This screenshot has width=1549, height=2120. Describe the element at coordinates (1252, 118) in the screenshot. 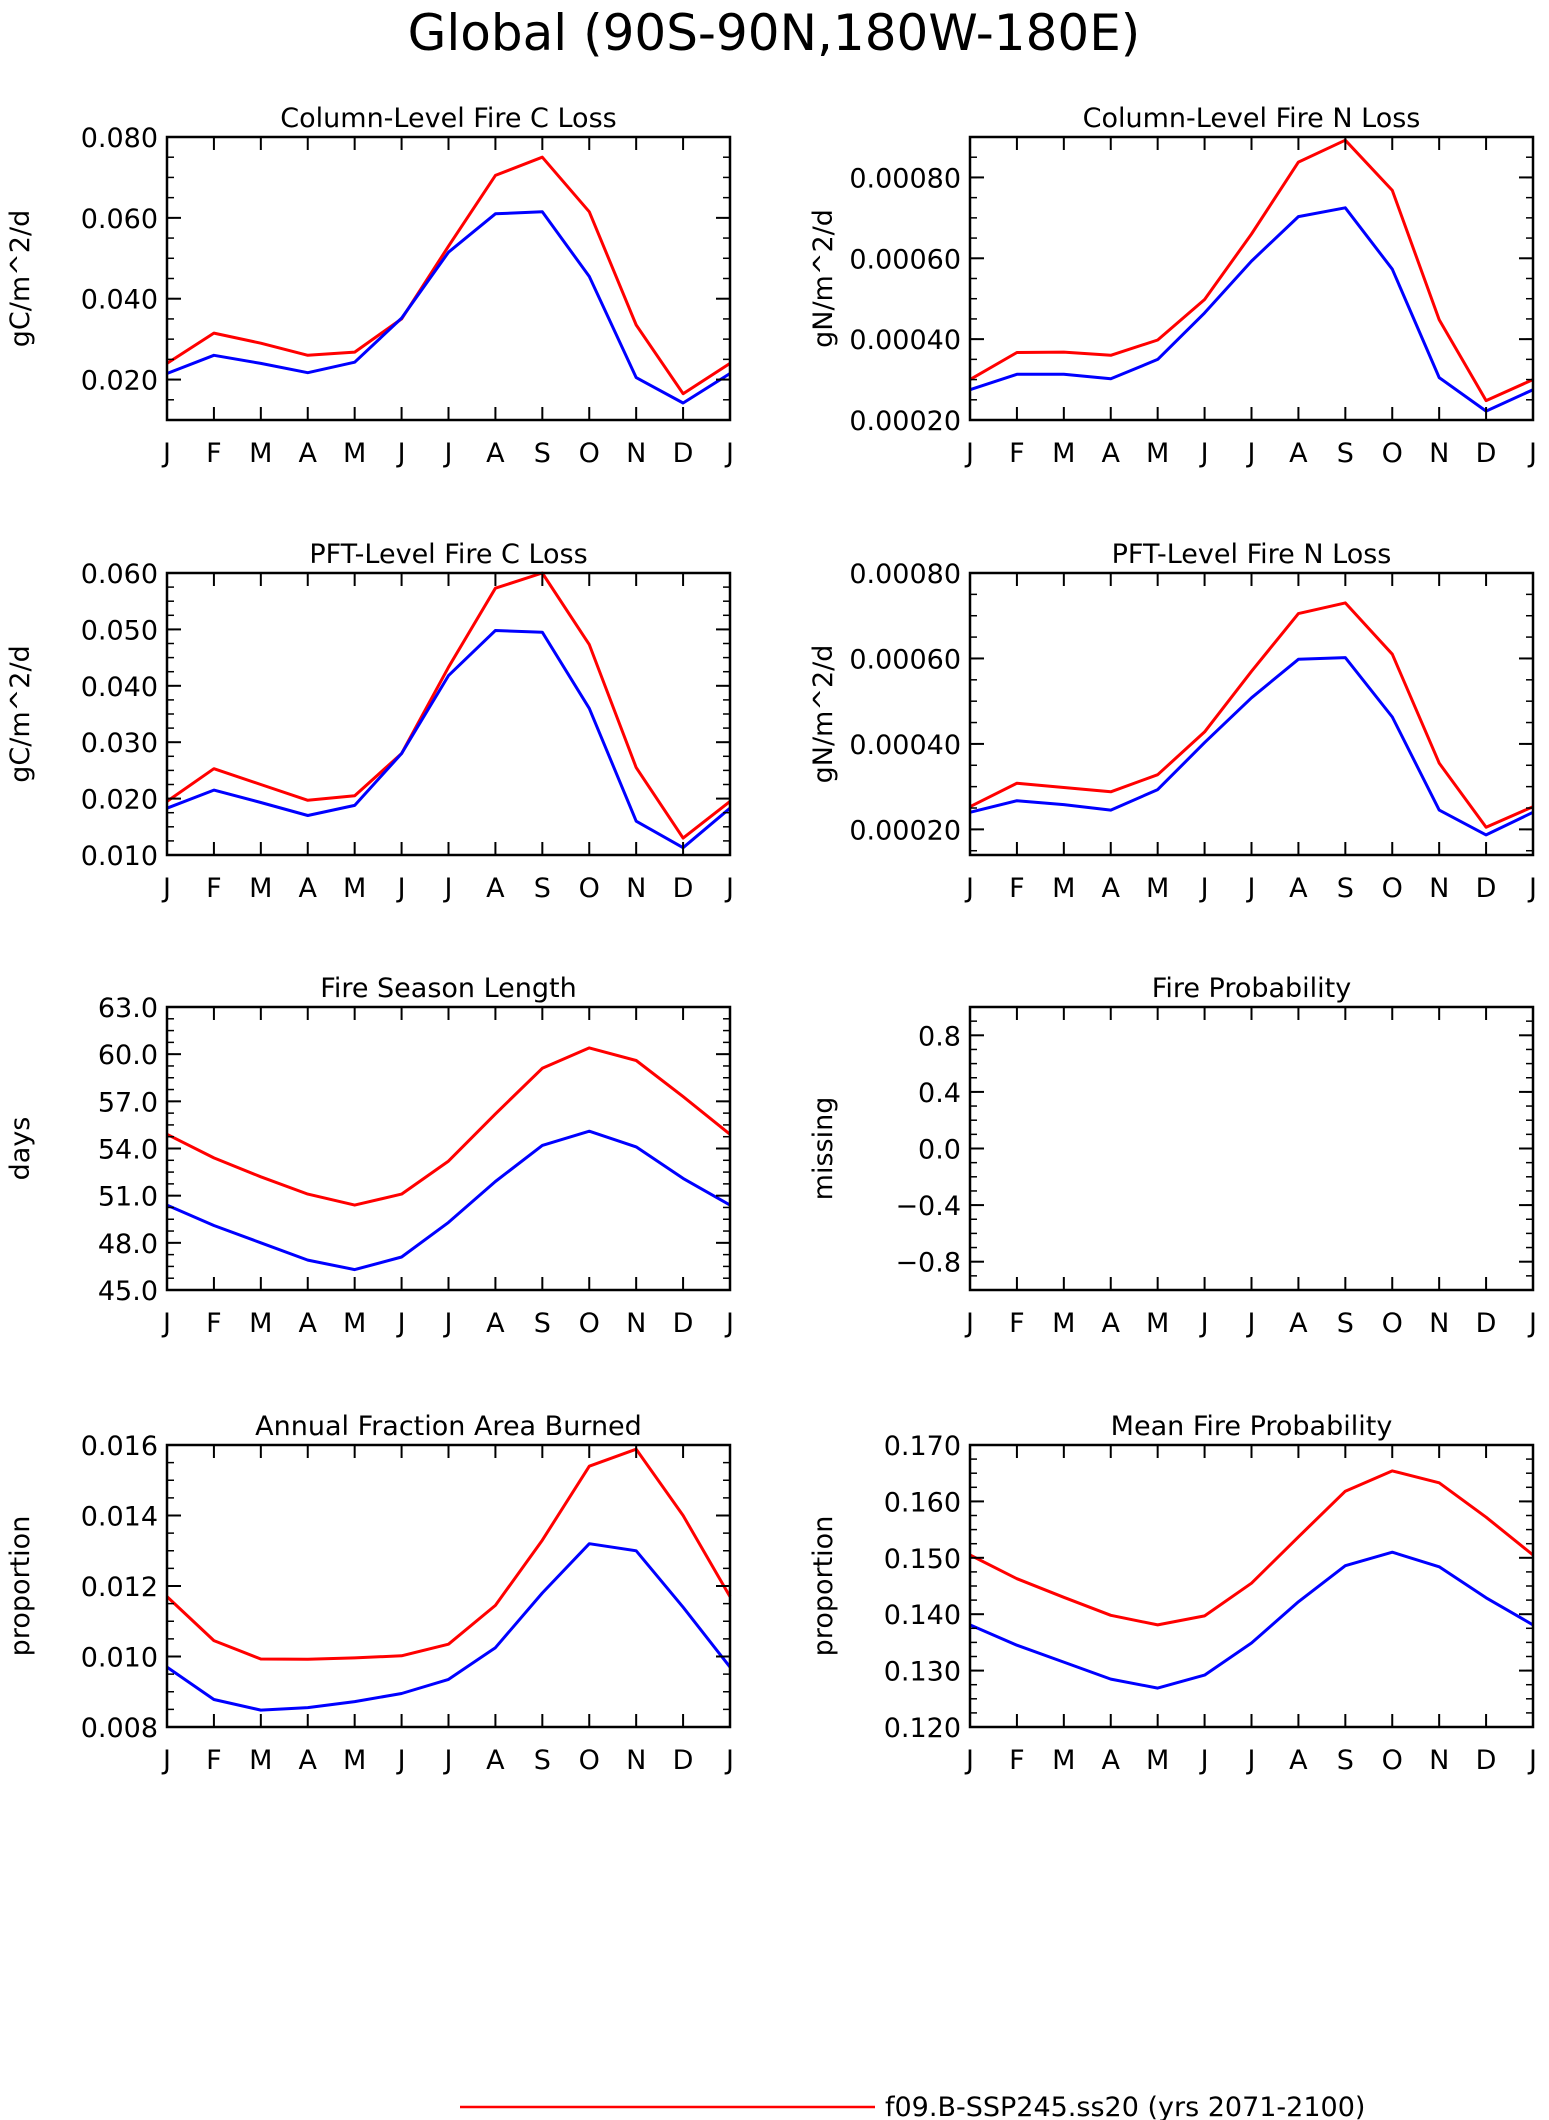

I see `panel-title: Column-Level Fire N Loss` at that location.